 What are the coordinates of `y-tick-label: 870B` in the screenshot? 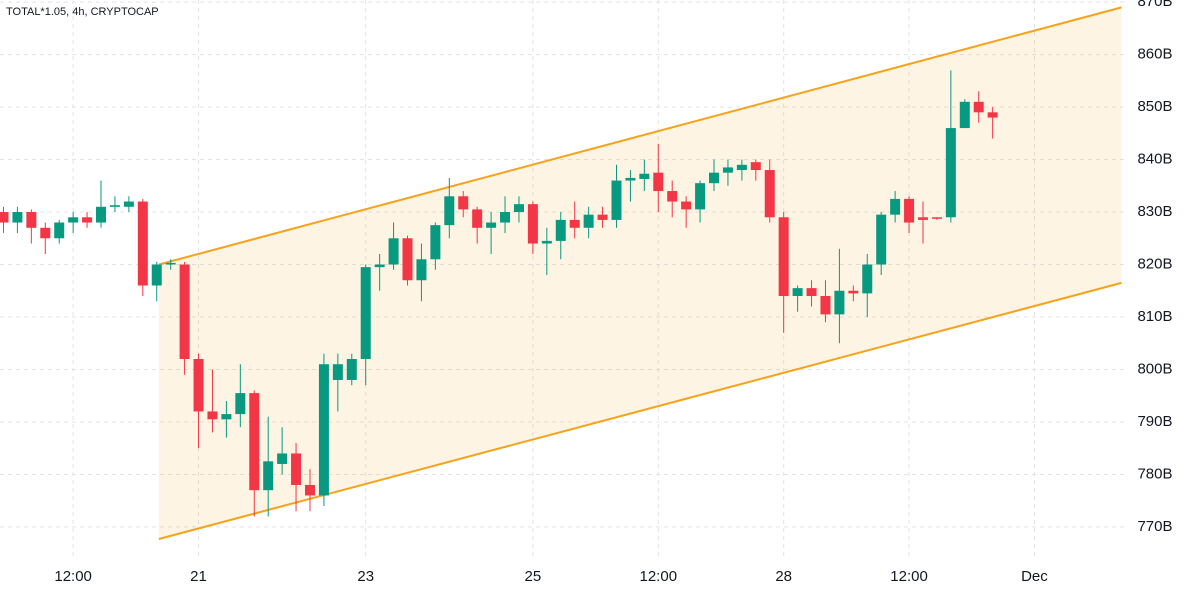 It's located at (1154, 5).